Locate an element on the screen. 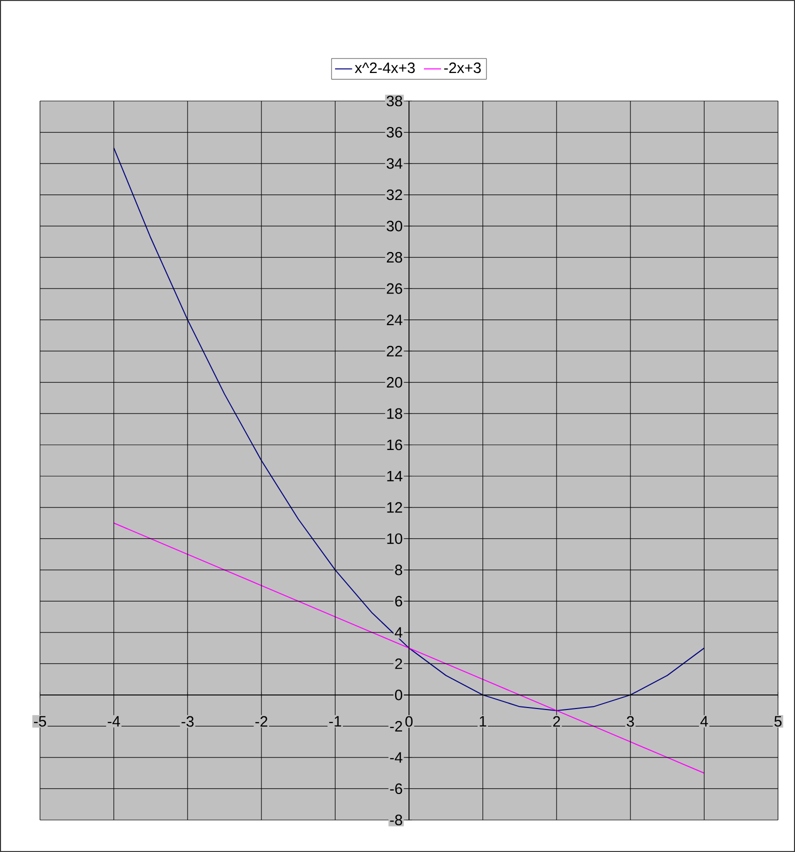 This screenshot has width=795, height=852. y-tick-label: 30 is located at coordinates (394, 226).